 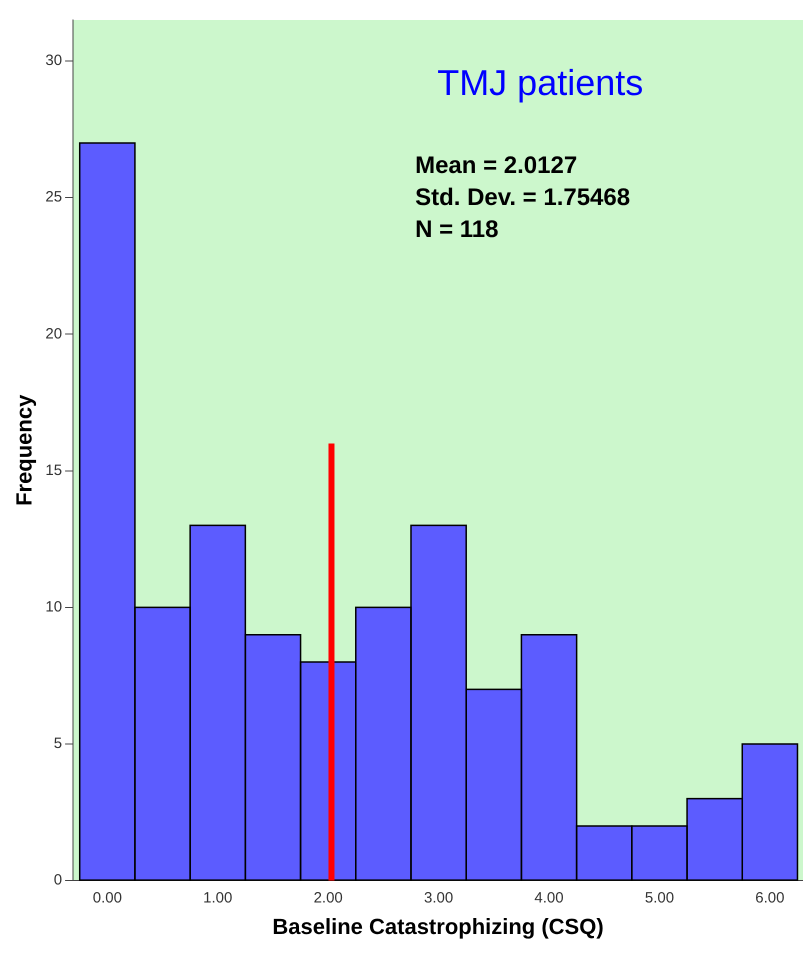 I want to click on text: TMJ patients, so click(x=540, y=82).